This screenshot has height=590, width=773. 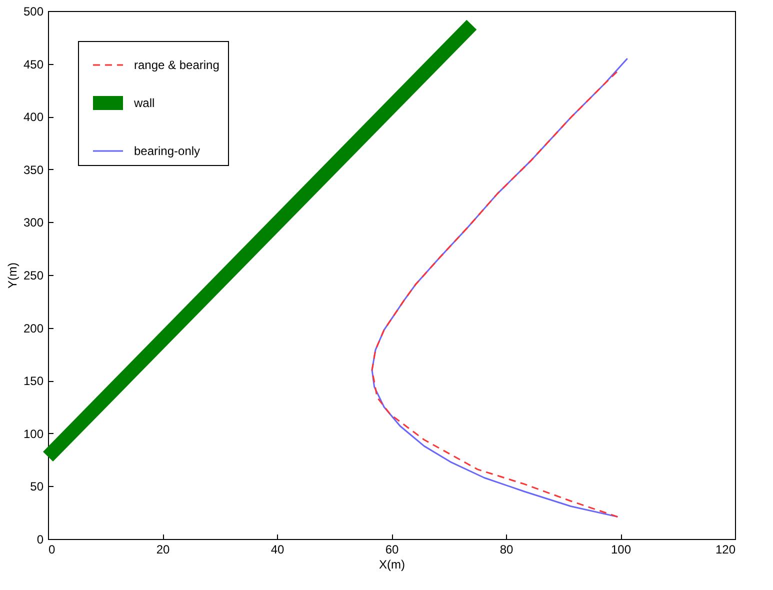 What do you see at coordinates (177, 65) in the screenshot?
I see `legend-label: range & bearing` at bounding box center [177, 65].